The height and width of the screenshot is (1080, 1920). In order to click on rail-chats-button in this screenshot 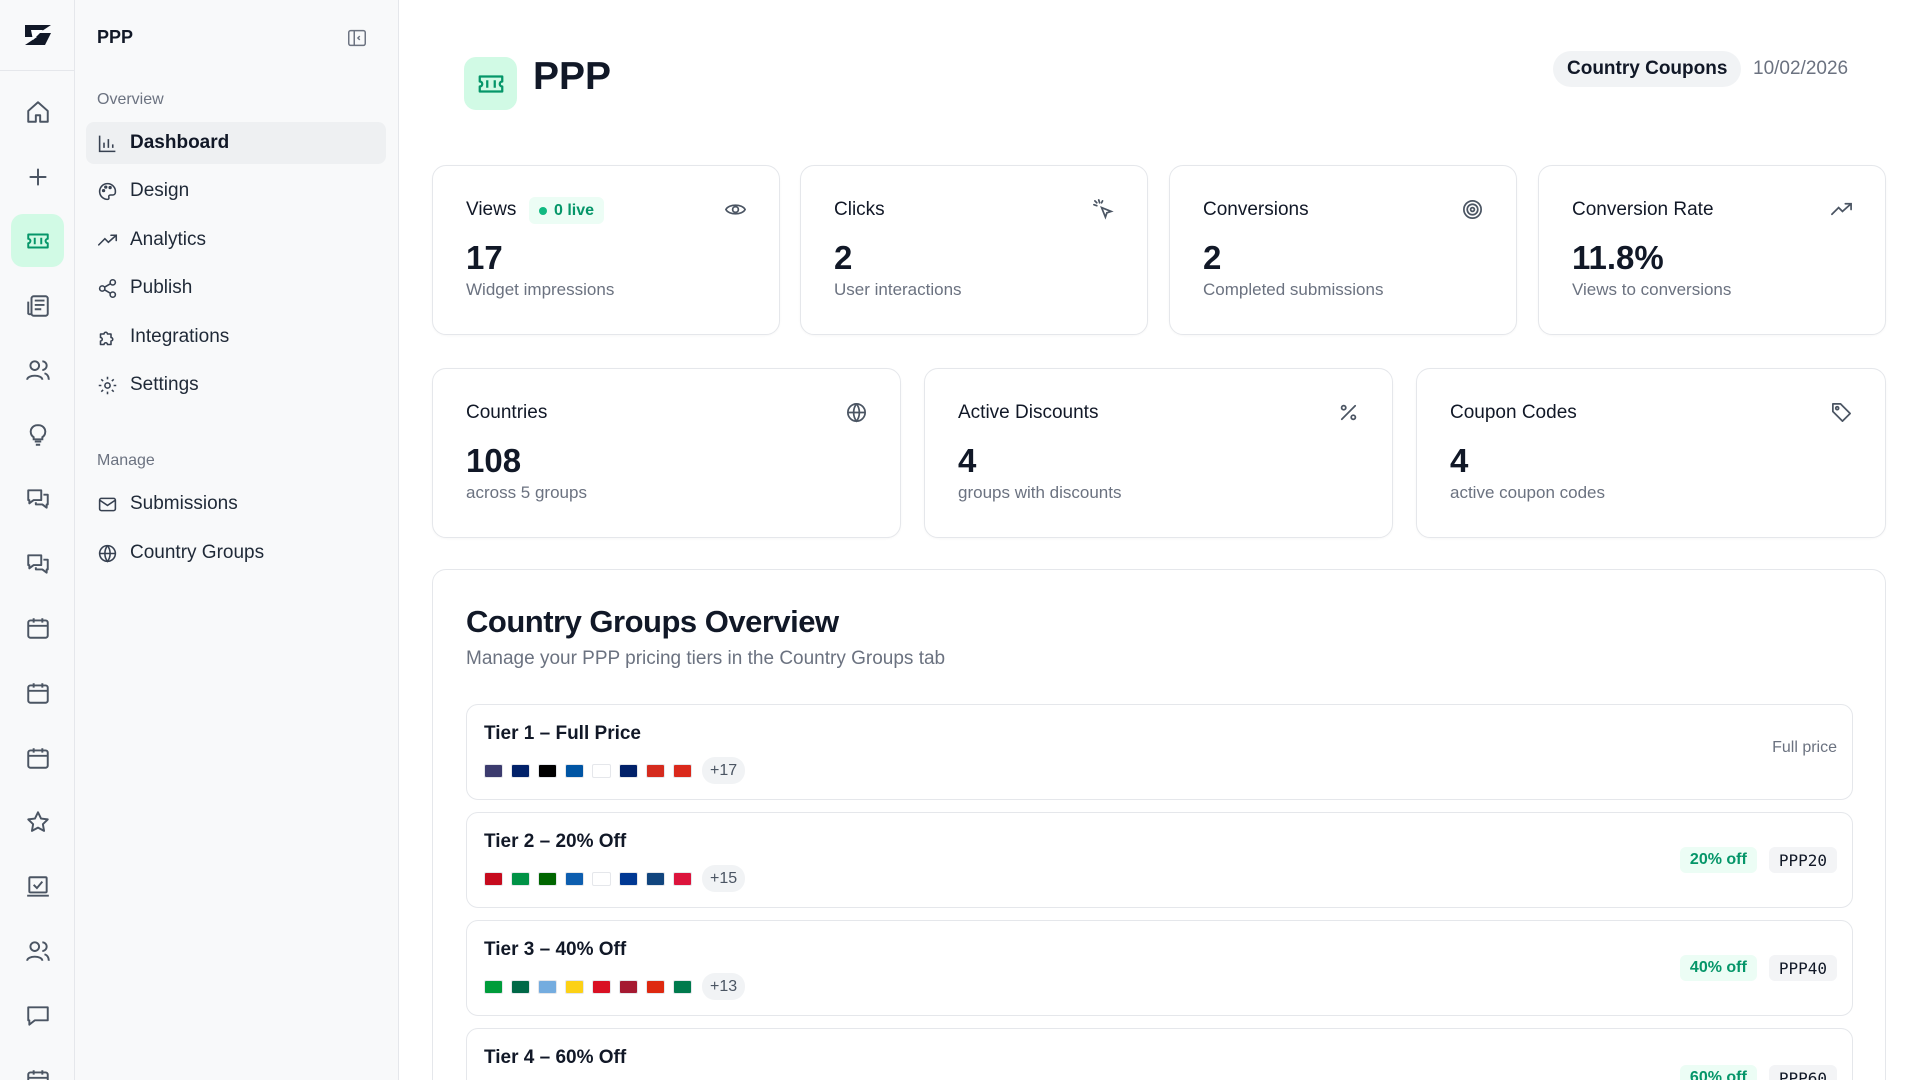, I will do `click(37, 563)`.